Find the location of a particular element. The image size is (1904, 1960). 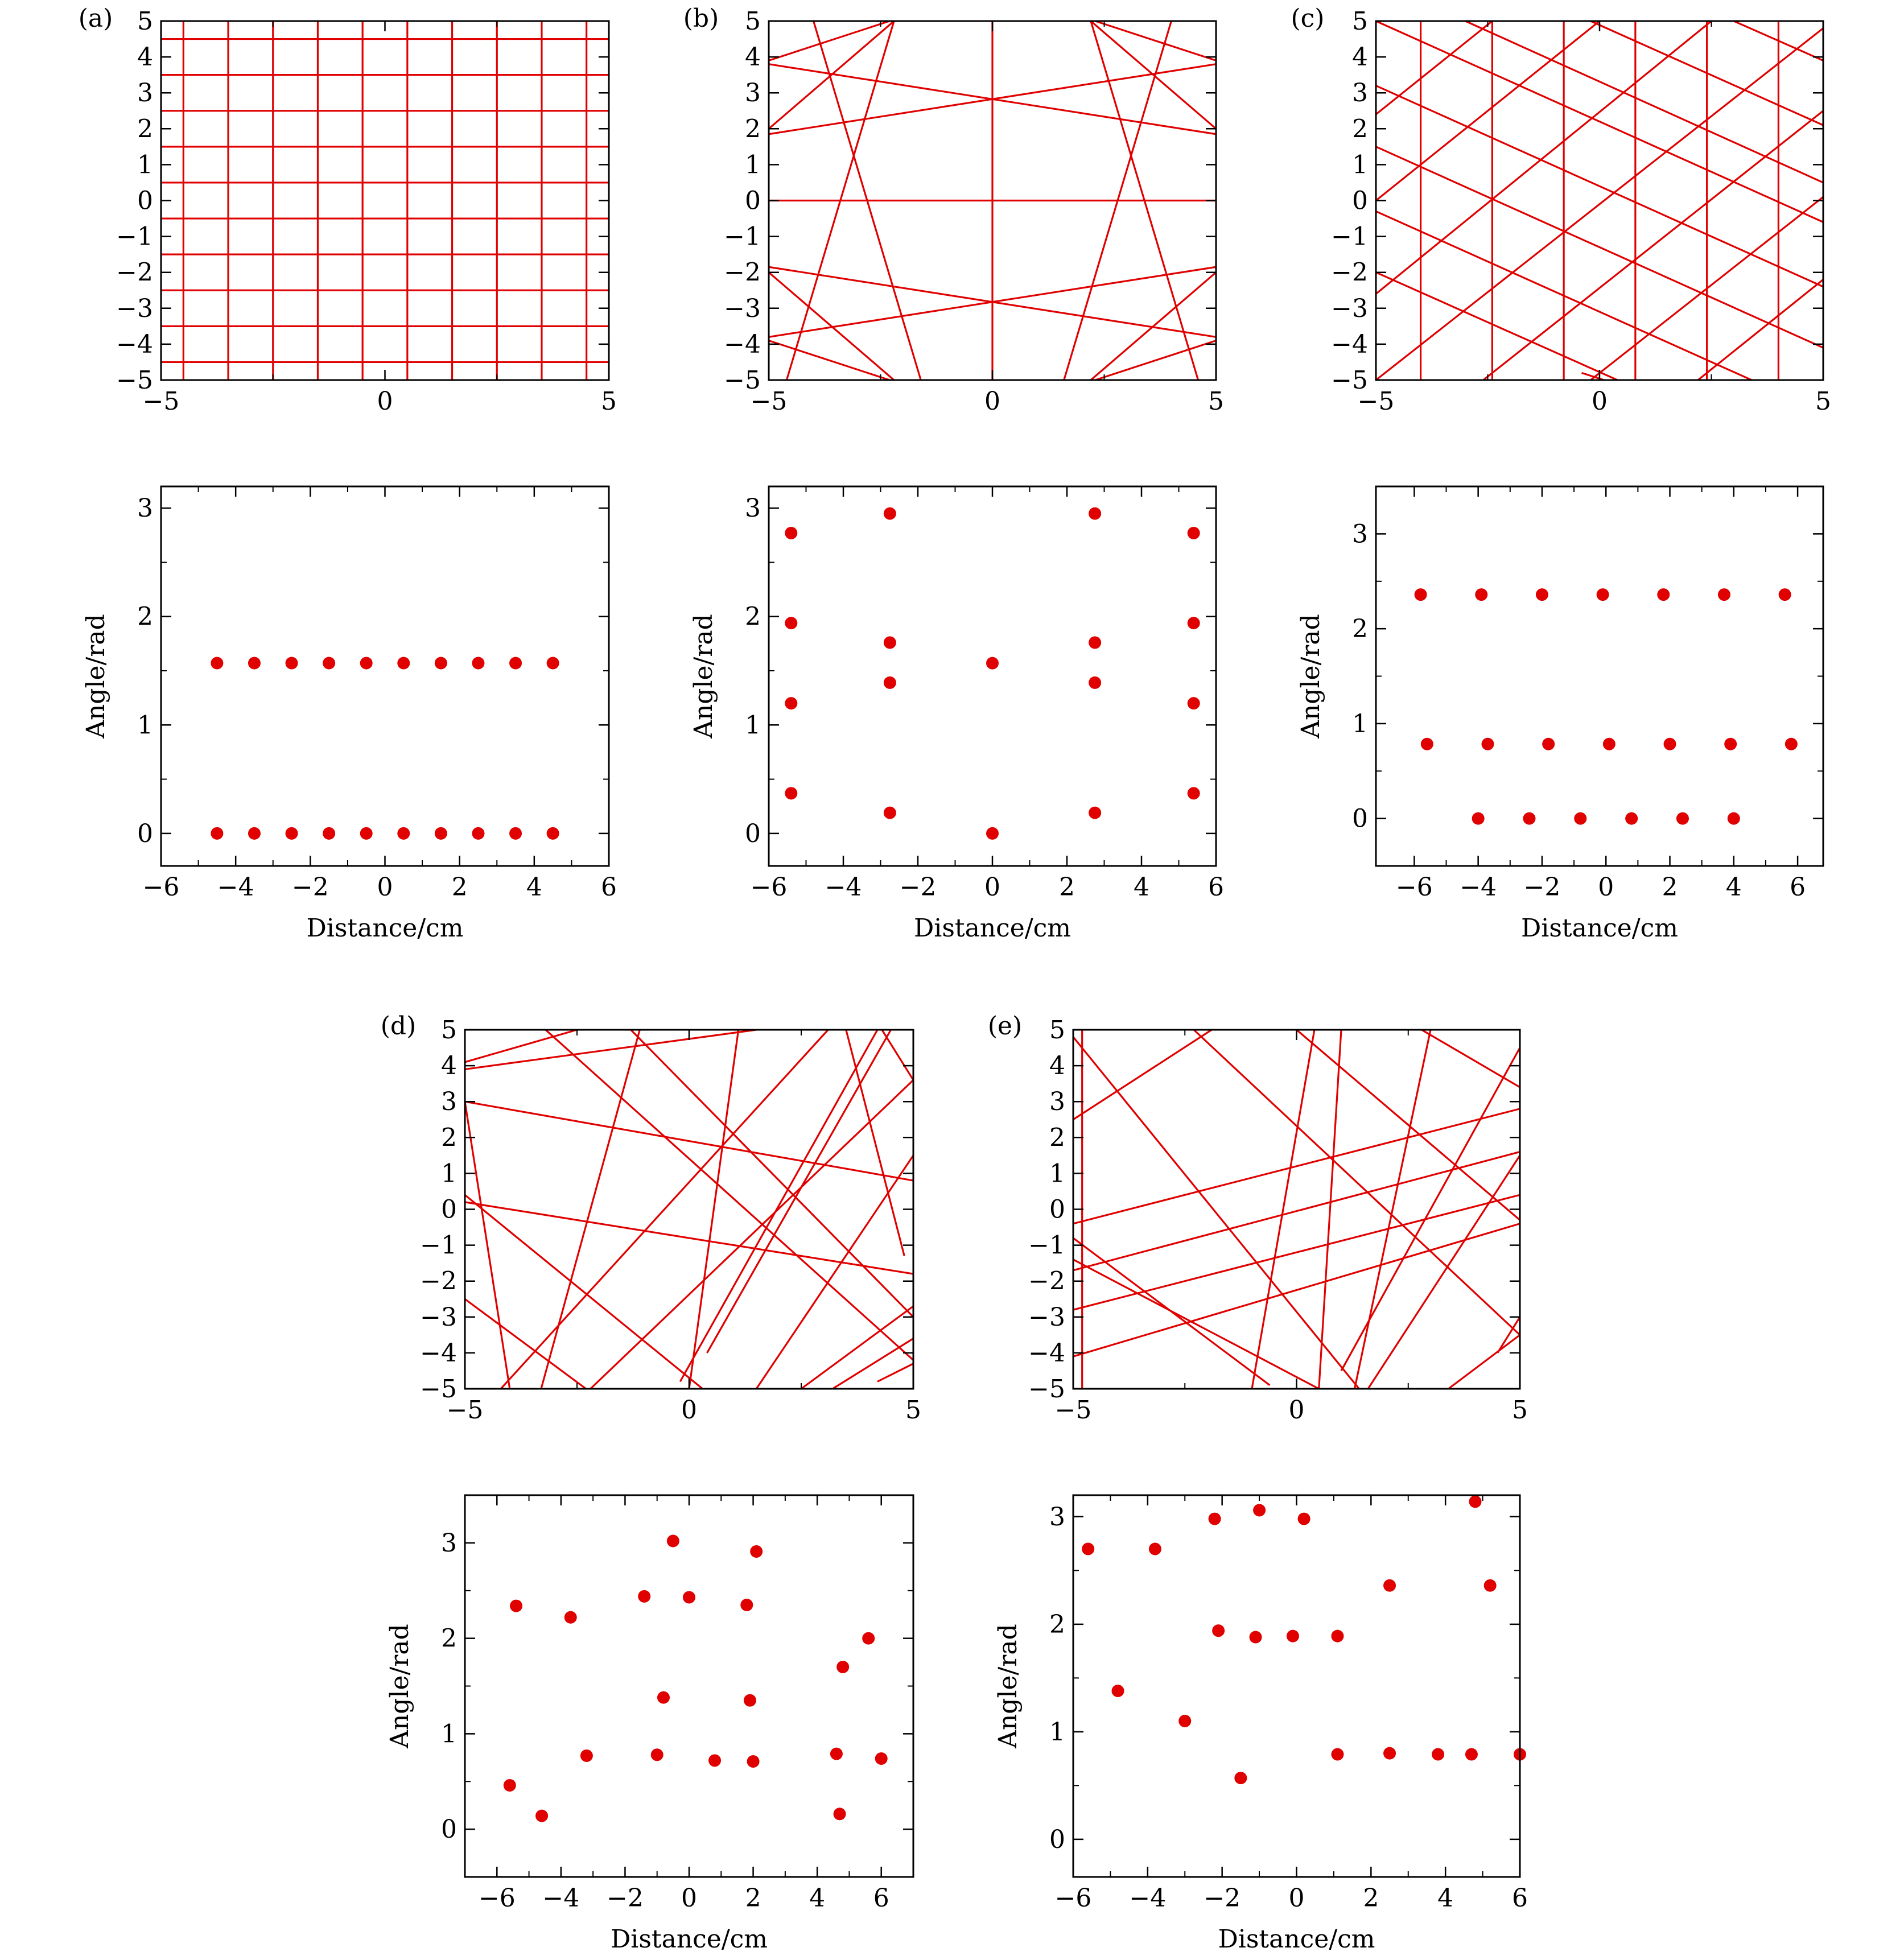

y-tick-label-0: 0 is located at coordinates (1360, 818).